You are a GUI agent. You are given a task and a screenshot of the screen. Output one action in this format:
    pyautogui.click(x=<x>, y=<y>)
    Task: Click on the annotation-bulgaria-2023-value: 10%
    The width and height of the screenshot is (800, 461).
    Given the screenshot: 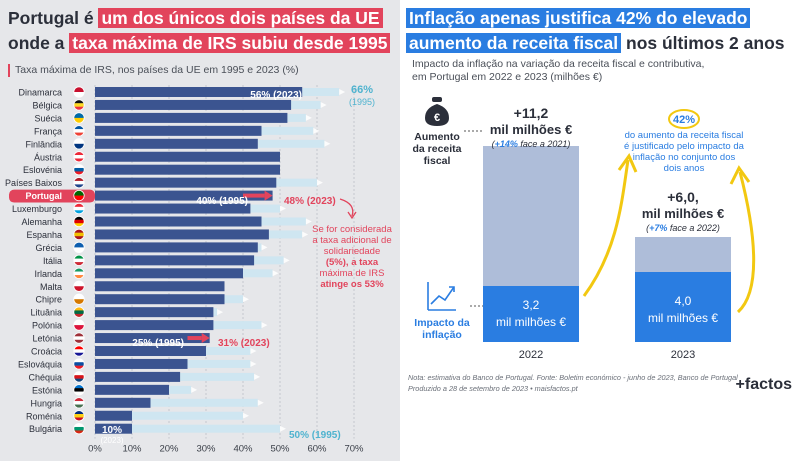 What is the action you would take?
    pyautogui.click(x=112, y=430)
    